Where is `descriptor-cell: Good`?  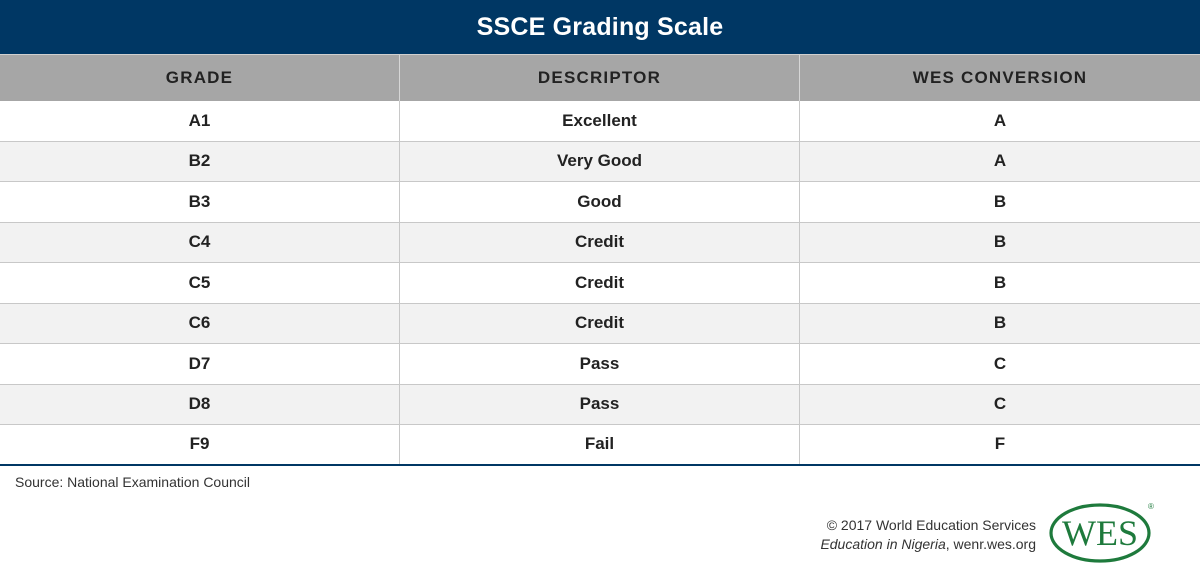 descriptor-cell: Good is located at coordinates (600, 202).